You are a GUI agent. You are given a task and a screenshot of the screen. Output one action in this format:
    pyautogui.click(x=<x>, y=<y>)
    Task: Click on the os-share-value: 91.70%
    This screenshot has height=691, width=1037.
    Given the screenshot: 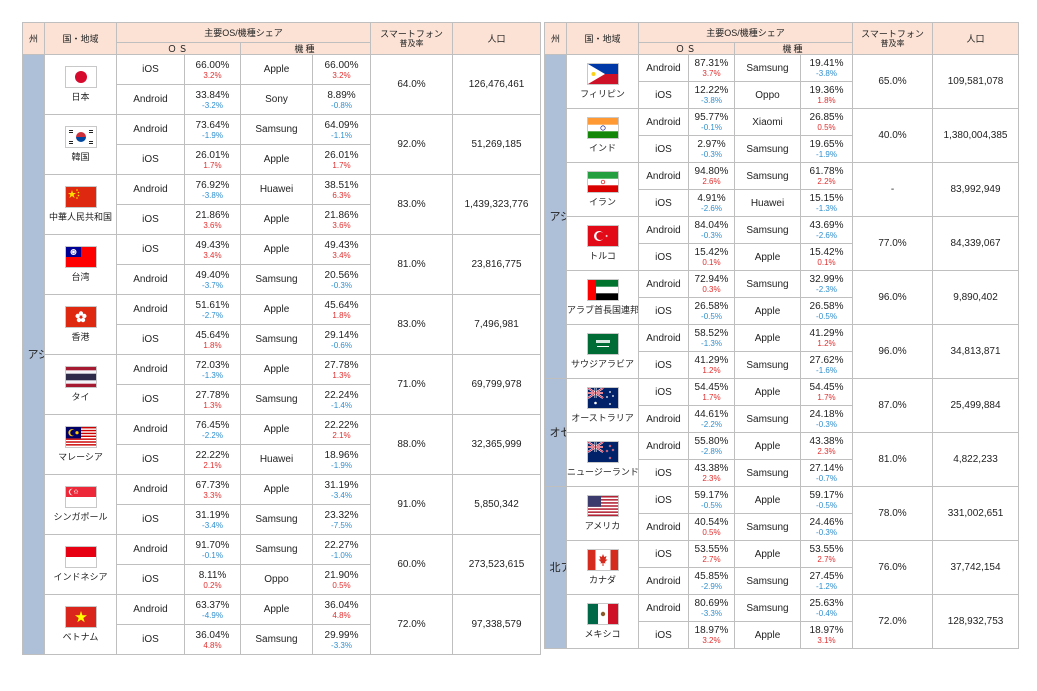 What is the action you would take?
    pyautogui.click(x=212, y=545)
    